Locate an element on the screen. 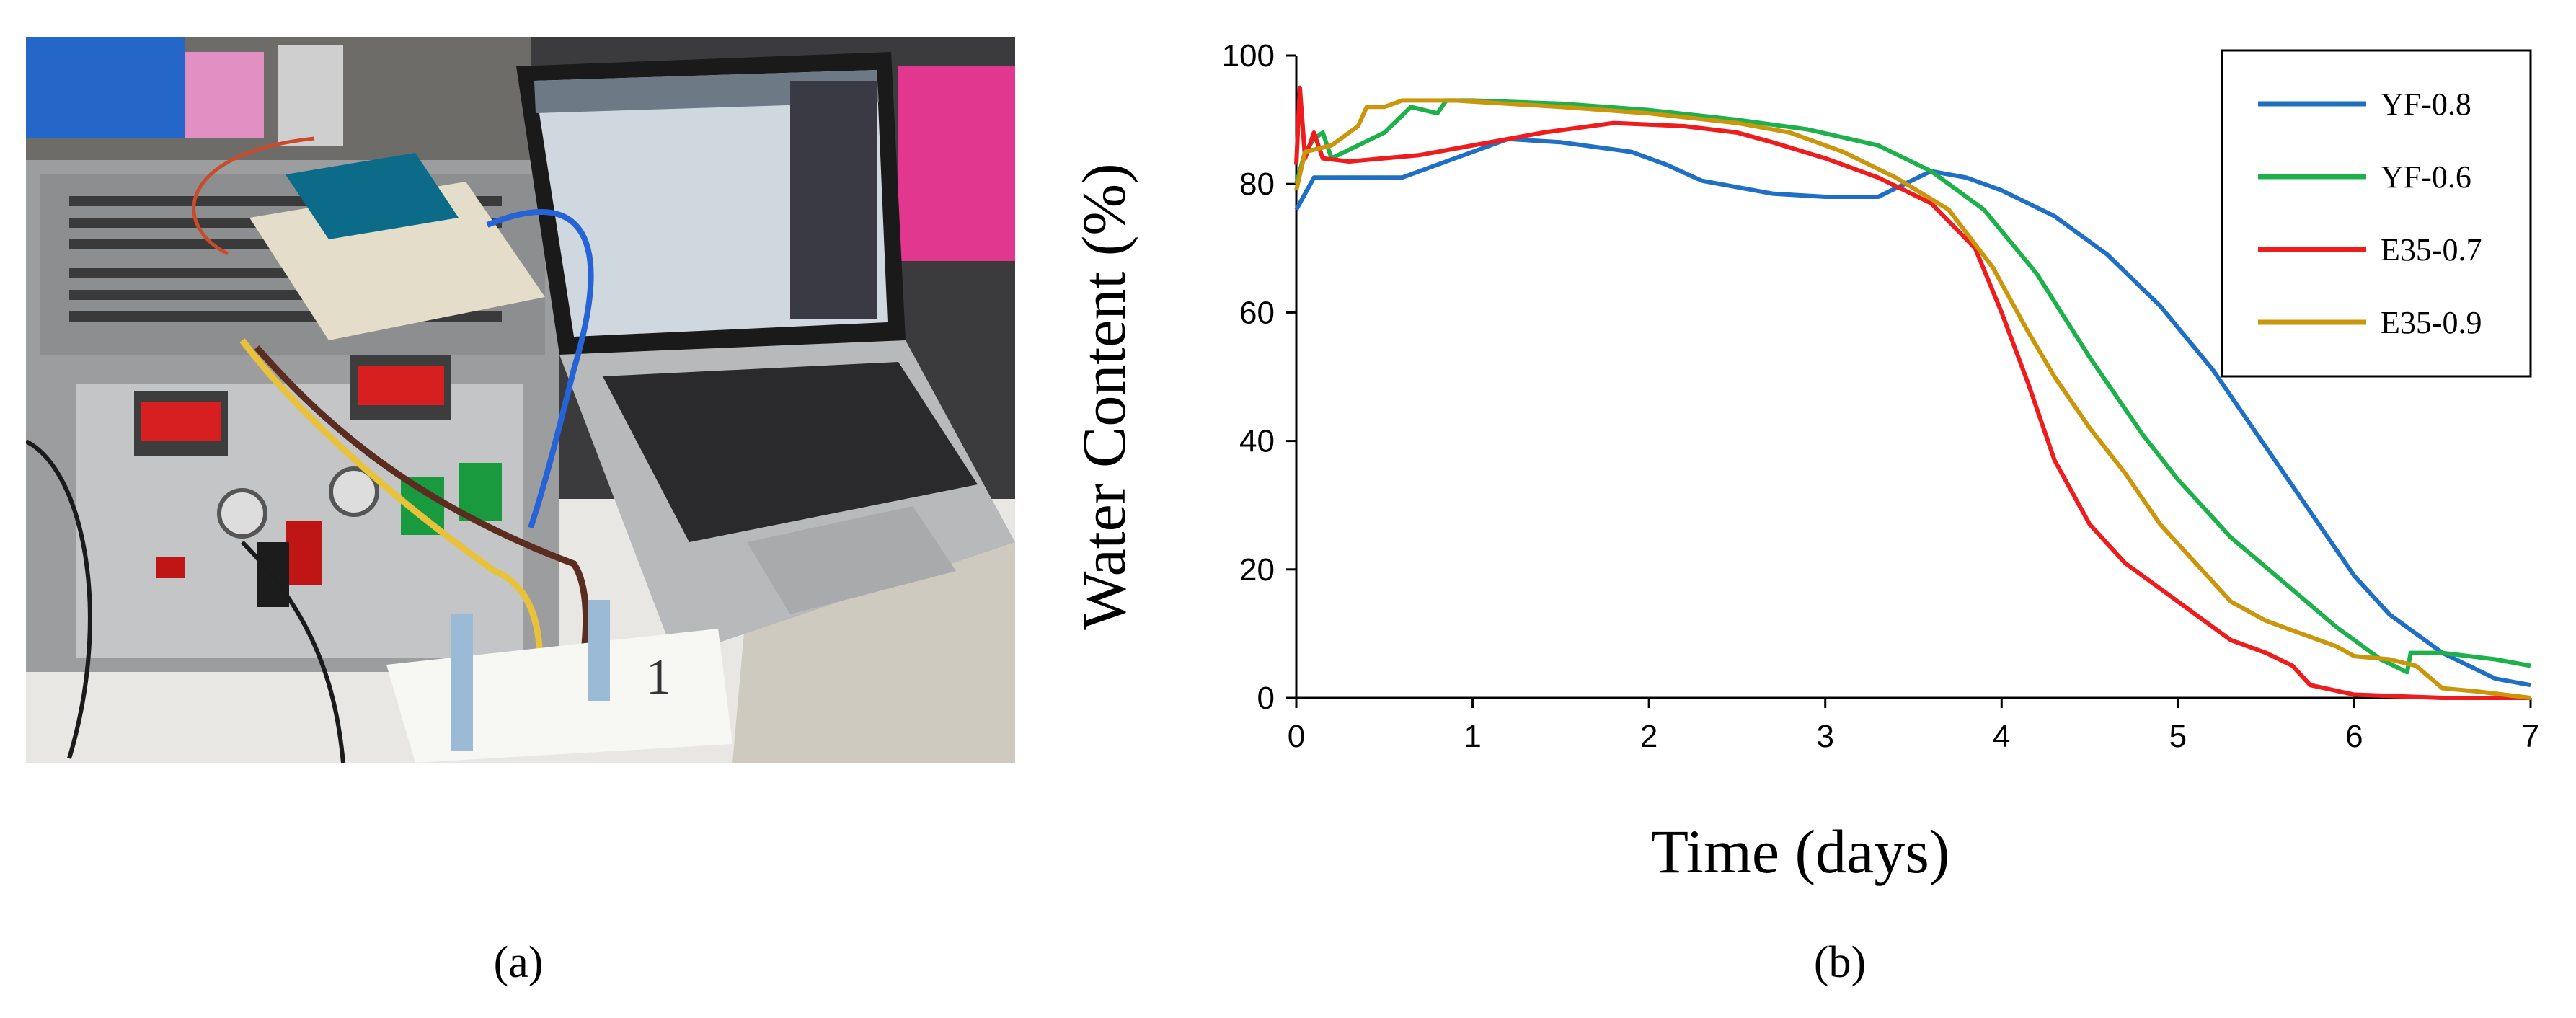 Image resolution: width=2576 pixels, height=1018 pixels. handwritten-note: 1 is located at coordinates (658, 677).